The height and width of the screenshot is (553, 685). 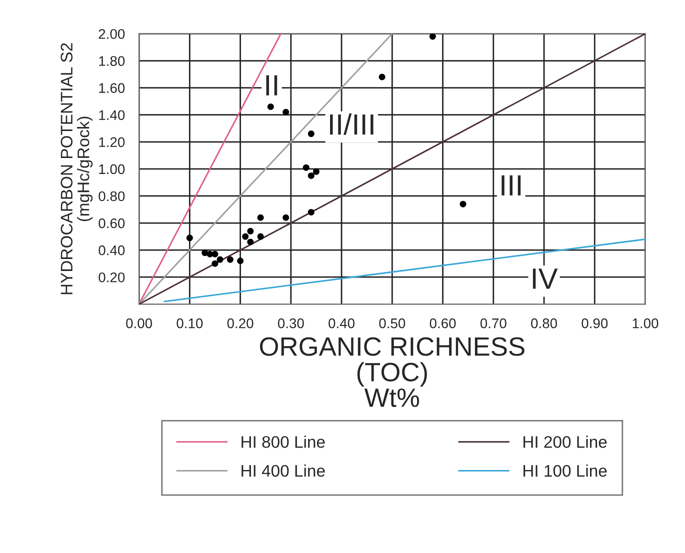 I want to click on legend-label: HI 200 Line, so click(x=565, y=442).